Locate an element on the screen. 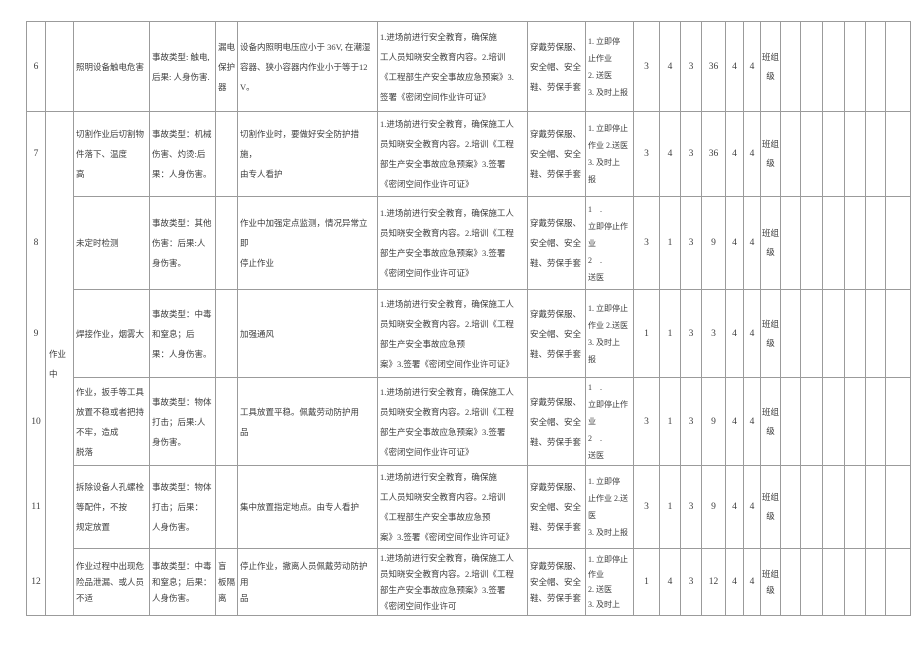 Image resolution: width=920 pixels, height=651 pixels. lec-d-cell: 3 is located at coordinates (713, 333).